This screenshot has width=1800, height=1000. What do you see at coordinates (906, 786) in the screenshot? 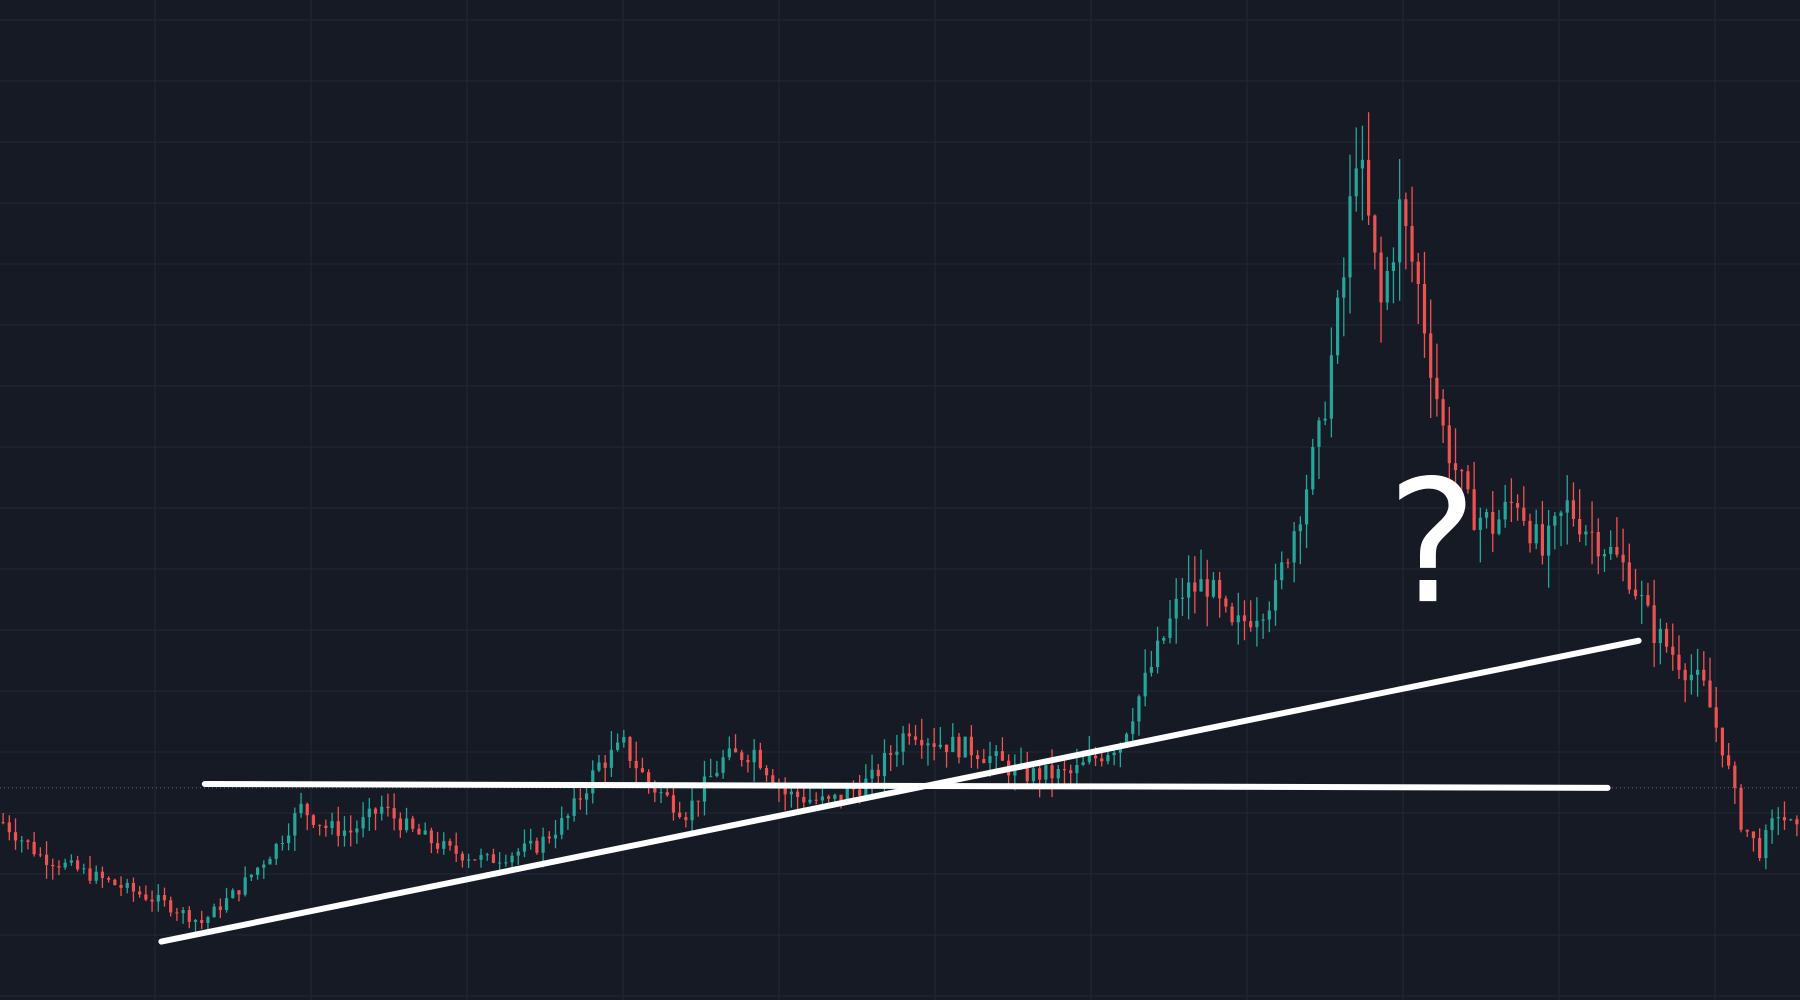
I see `horizontal-support-line` at bounding box center [906, 786].